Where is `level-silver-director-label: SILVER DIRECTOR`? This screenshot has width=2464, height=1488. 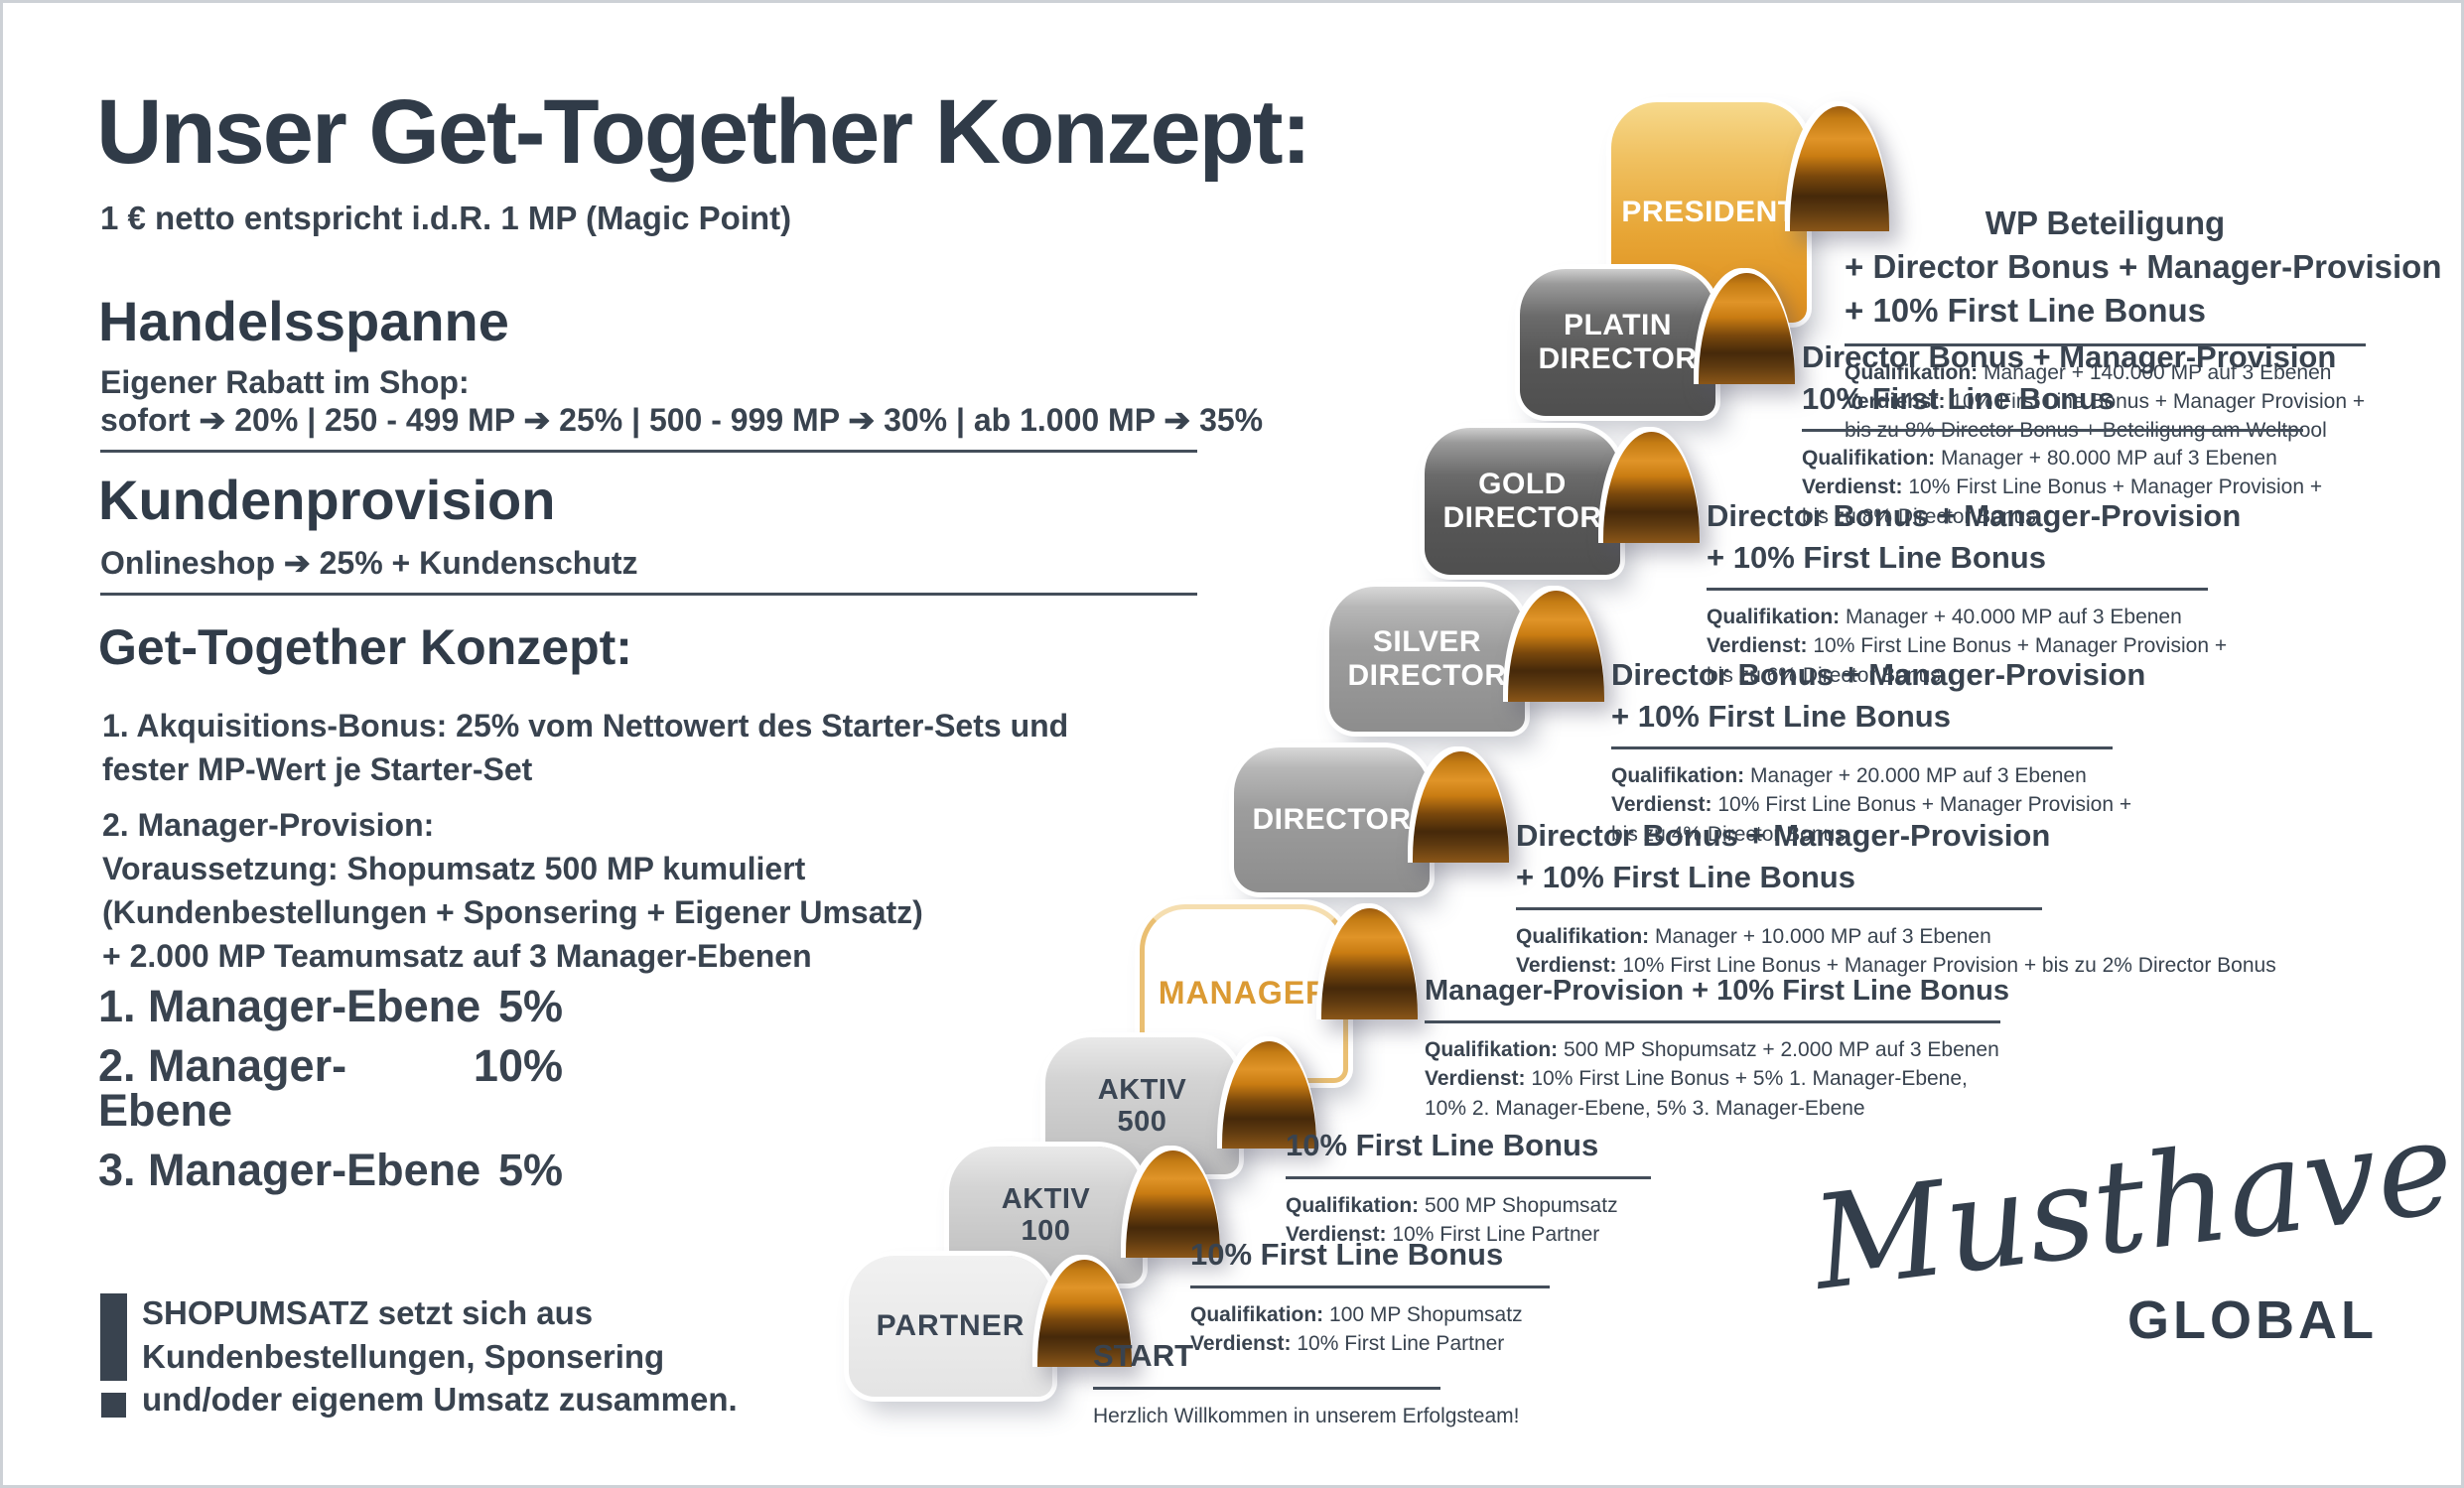
level-silver-director-label: SILVER DIRECTOR is located at coordinates (1427, 658).